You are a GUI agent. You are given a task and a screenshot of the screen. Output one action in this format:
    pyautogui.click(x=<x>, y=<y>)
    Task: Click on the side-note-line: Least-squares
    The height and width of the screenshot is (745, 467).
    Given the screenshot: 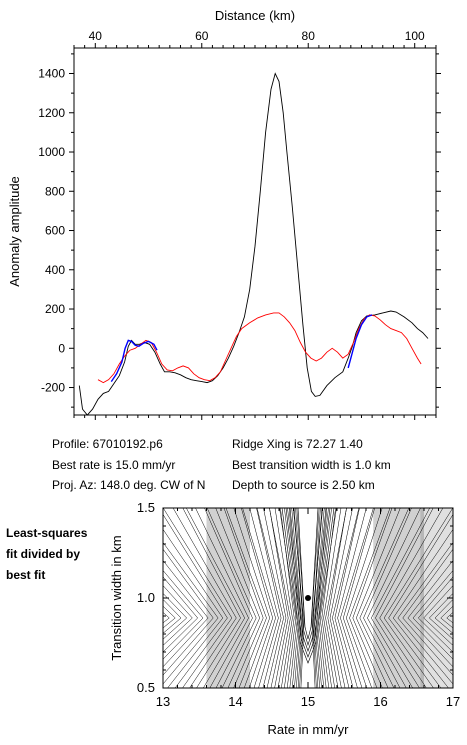 What is the action you would take?
    pyautogui.click(x=47, y=533)
    